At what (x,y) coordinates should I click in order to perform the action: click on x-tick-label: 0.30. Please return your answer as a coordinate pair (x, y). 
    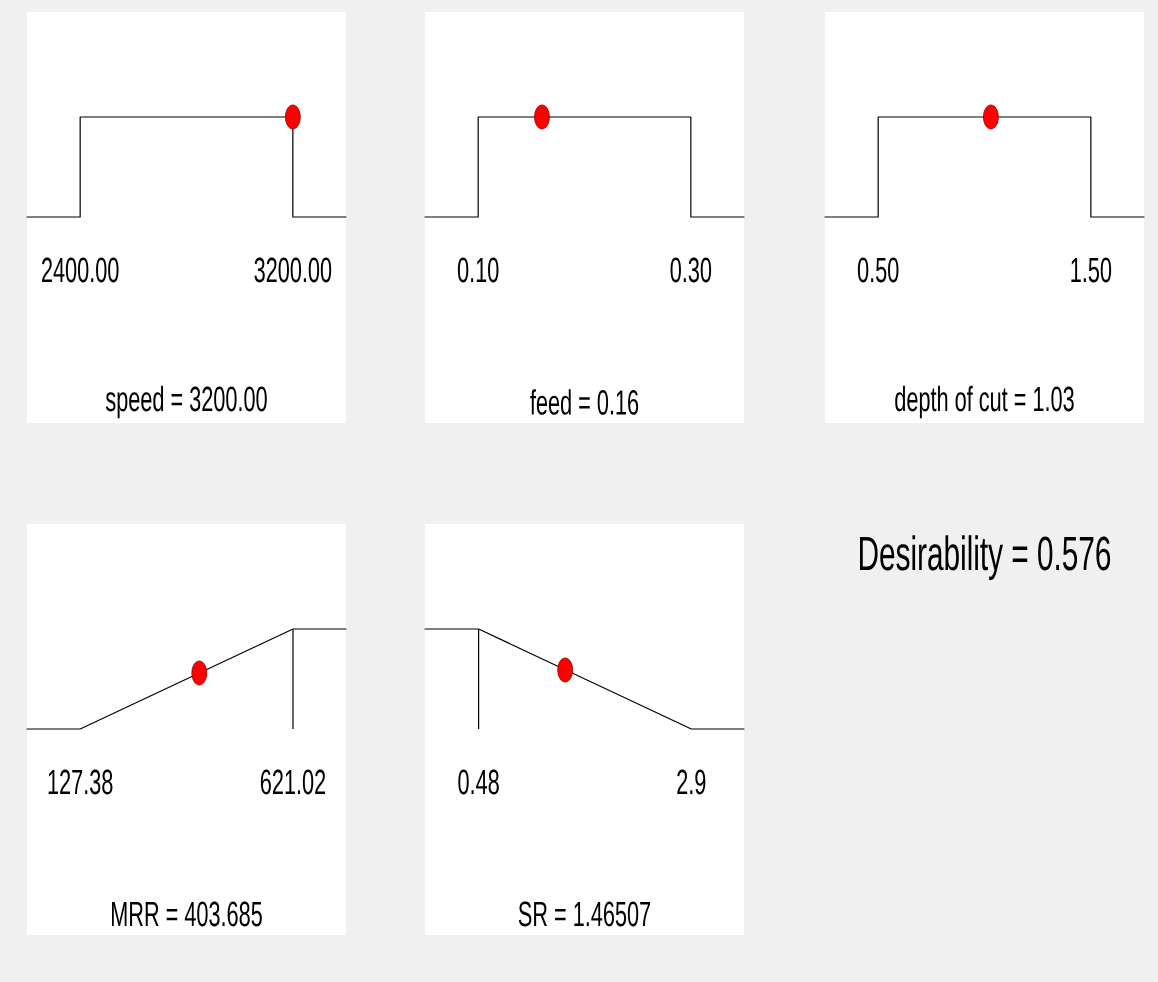
    Looking at the image, I should click on (691, 270).